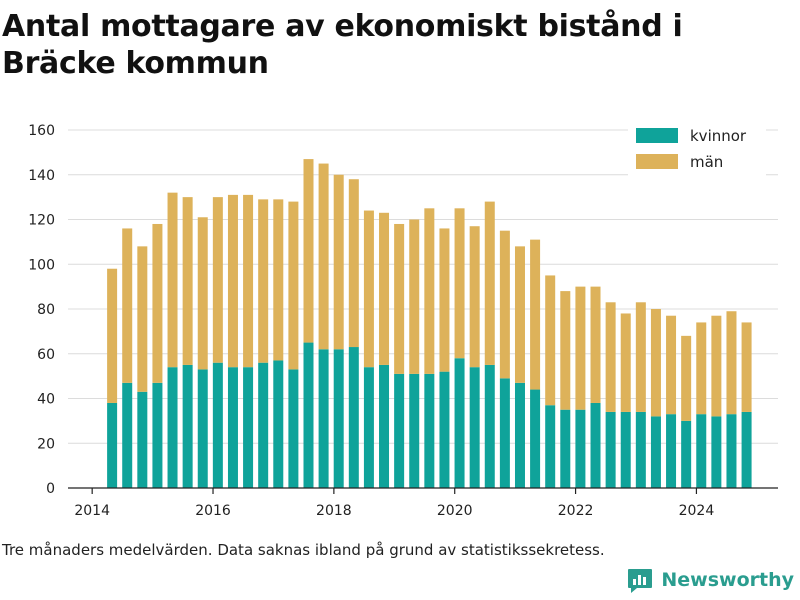  Describe the element at coordinates (334, 511) in the screenshot. I see `x-tick-label: 2018` at that location.